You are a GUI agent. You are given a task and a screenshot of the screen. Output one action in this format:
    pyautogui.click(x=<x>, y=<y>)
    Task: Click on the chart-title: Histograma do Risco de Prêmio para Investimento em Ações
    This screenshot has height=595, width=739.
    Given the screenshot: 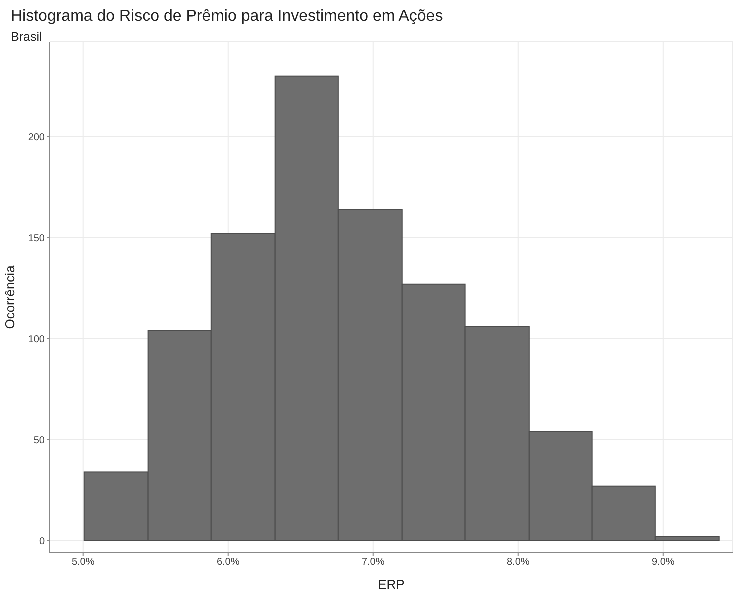 What is the action you would take?
    pyautogui.click(x=227, y=17)
    